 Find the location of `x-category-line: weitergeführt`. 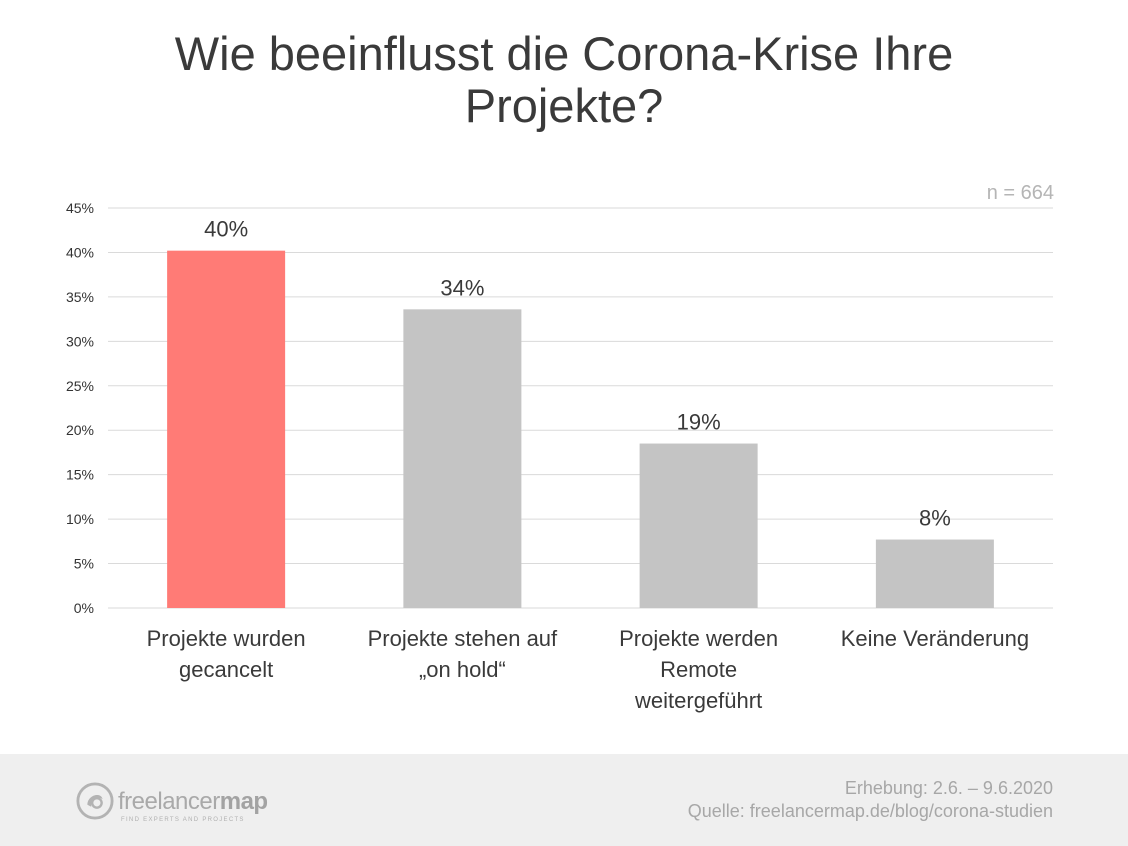

x-category-line: weitergeführt is located at coordinates (698, 700).